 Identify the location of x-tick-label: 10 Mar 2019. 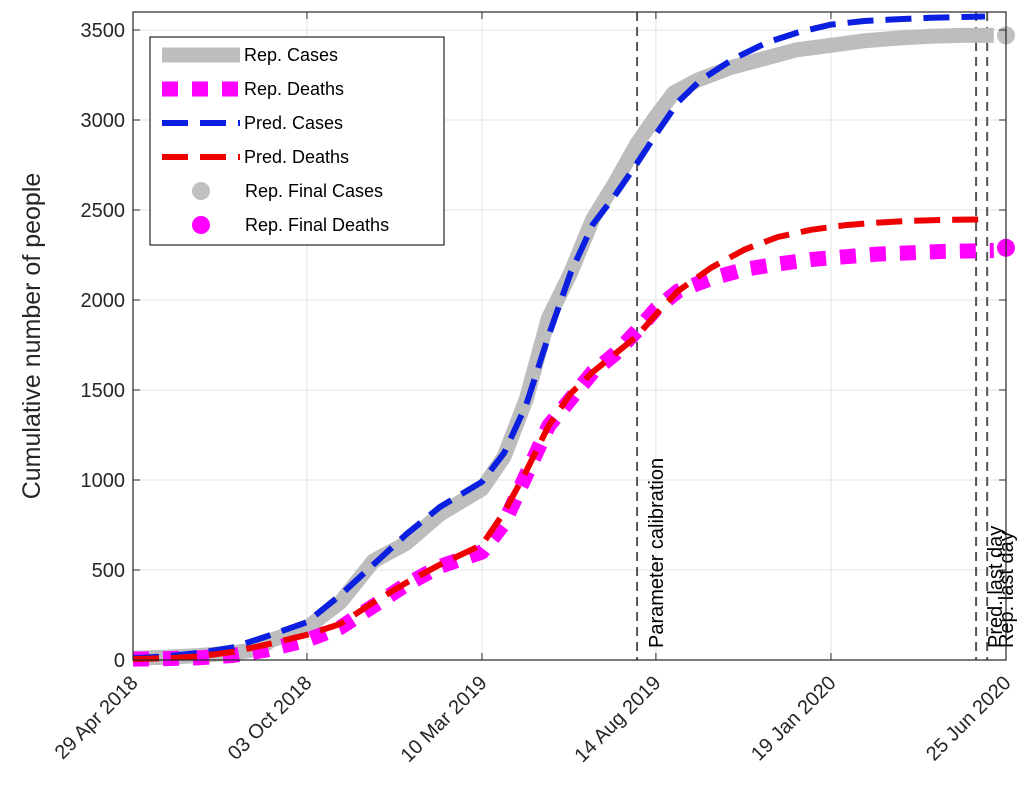
(444, 719).